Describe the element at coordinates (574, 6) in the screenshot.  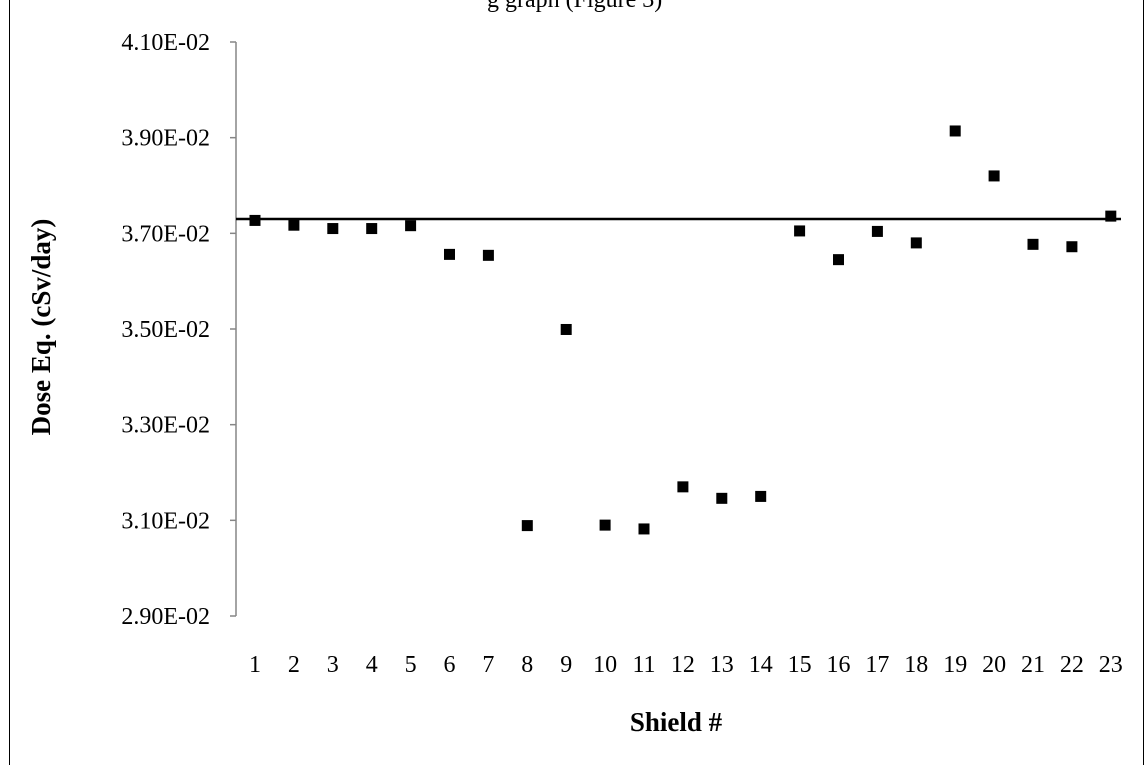
I see `cut-off-caption: g graph (Figure 3)` at that location.